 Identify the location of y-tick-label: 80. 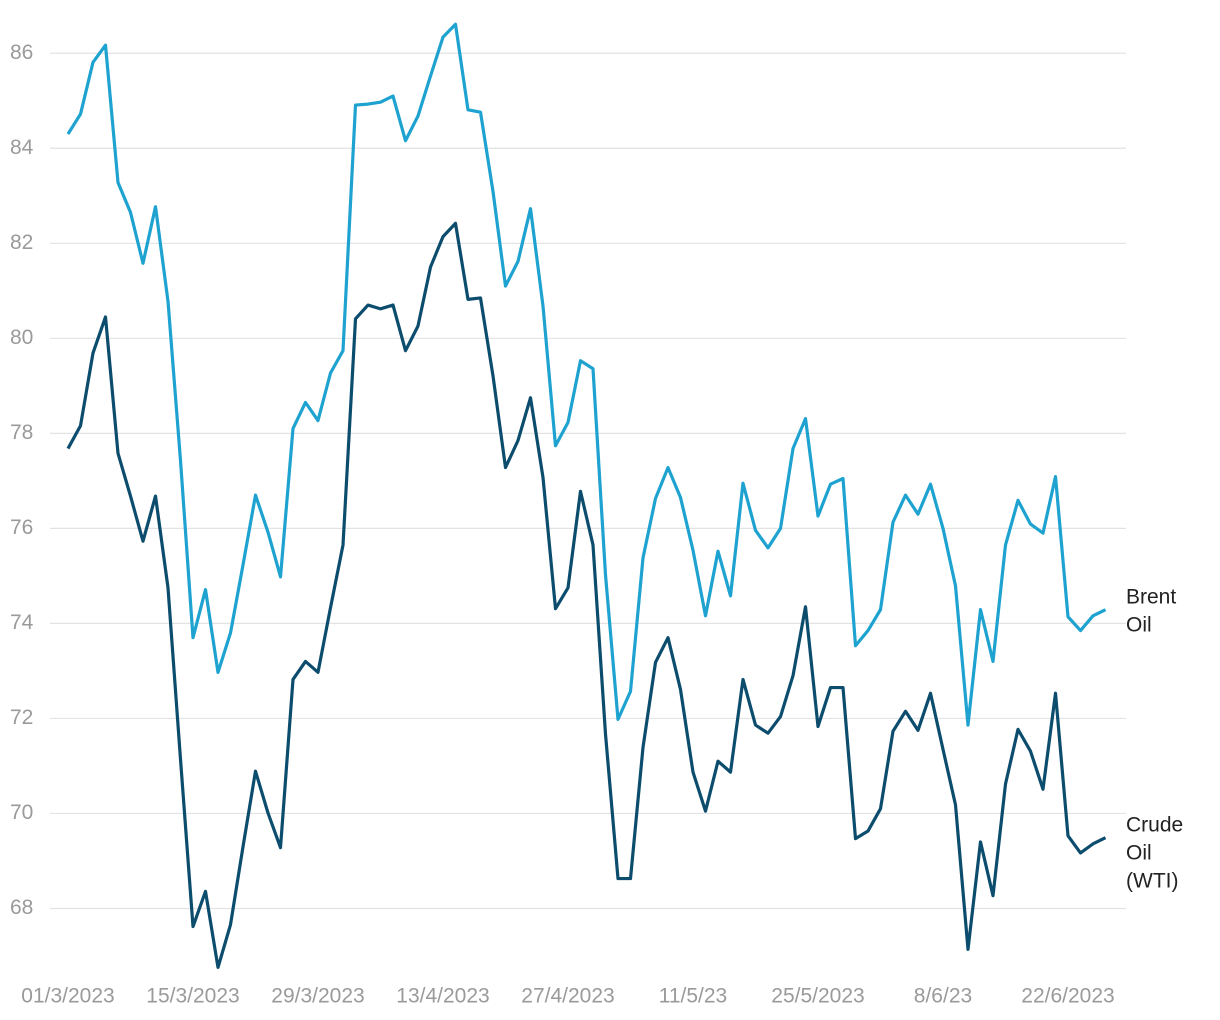
(21, 337).